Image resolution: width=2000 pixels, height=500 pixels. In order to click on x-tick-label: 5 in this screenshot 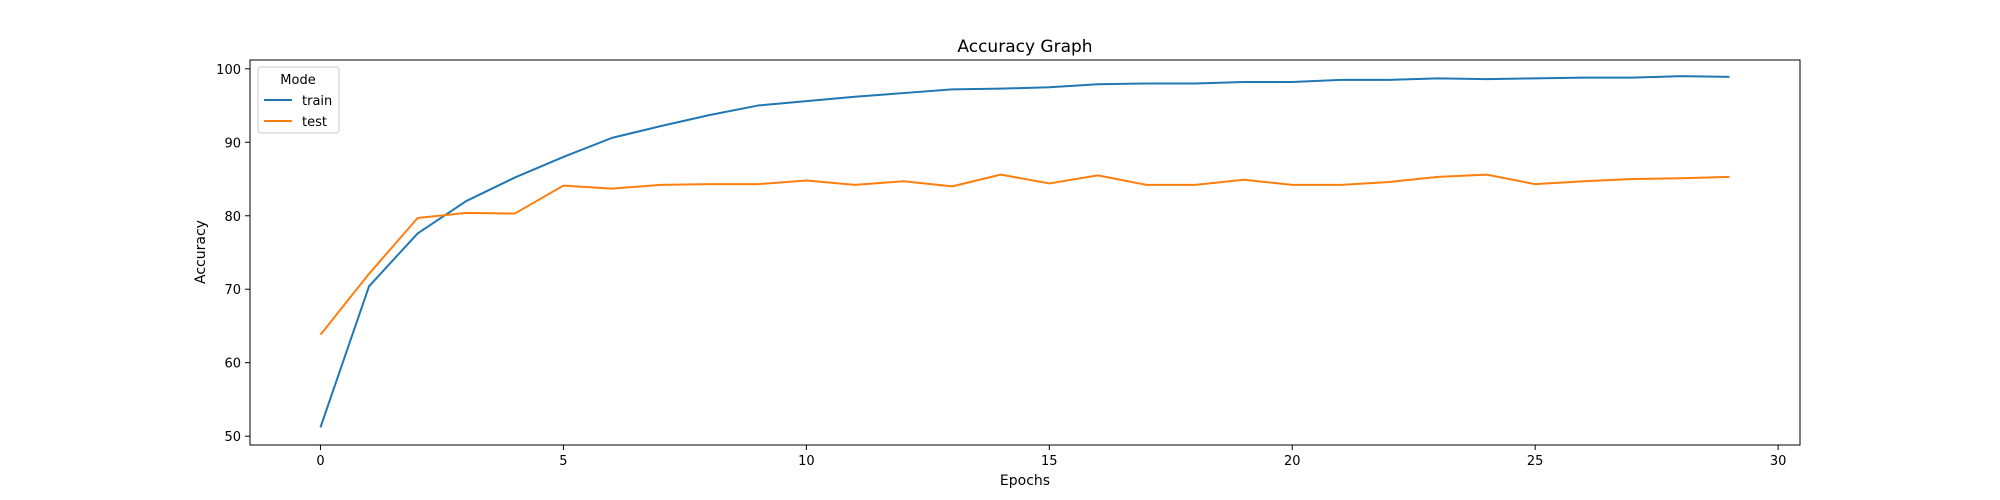, I will do `click(563, 461)`.